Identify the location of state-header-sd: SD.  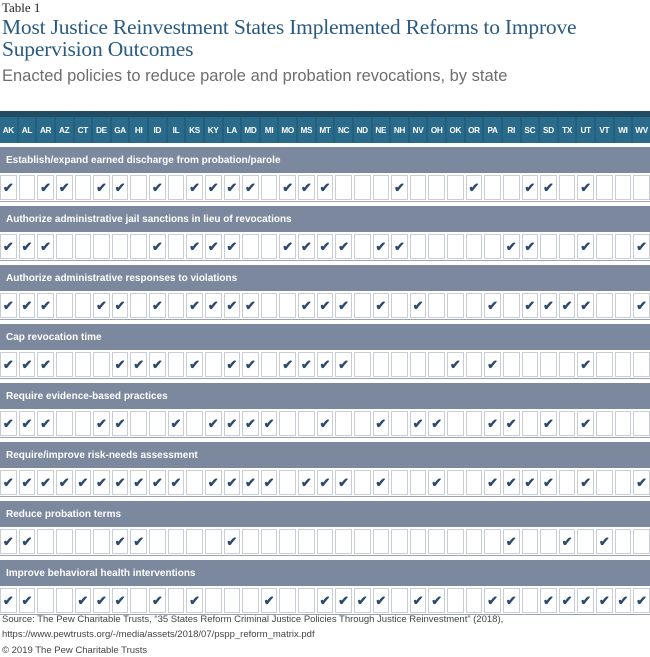
(548, 130).